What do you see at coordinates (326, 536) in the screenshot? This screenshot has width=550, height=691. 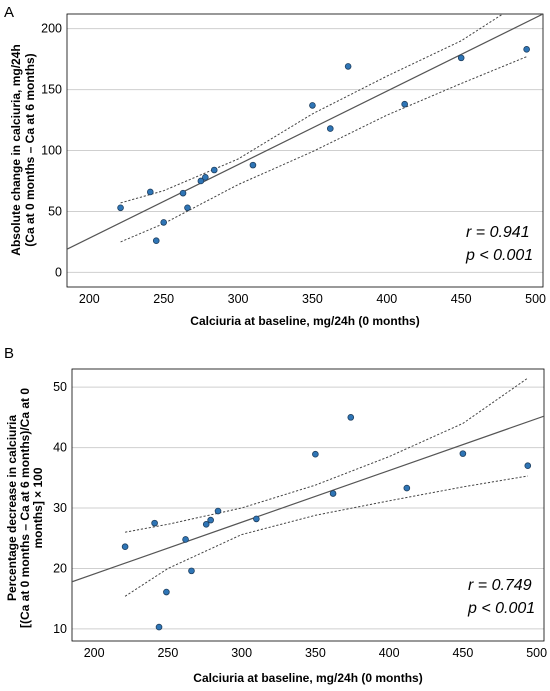 I see `panel-b-ci-lower-line` at bounding box center [326, 536].